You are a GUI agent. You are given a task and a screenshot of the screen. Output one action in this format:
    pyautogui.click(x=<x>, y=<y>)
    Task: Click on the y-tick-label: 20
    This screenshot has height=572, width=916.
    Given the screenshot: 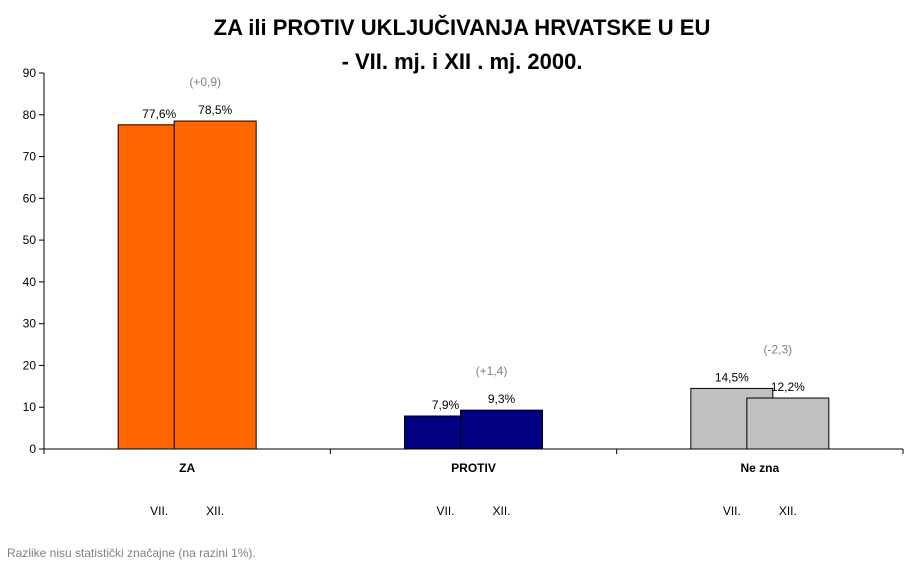 What is the action you would take?
    pyautogui.click(x=30, y=365)
    